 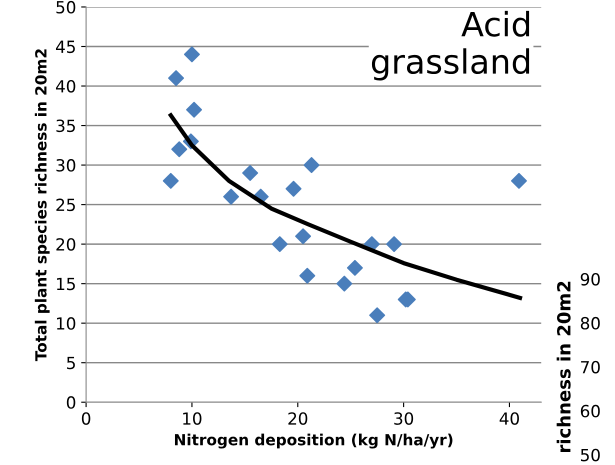 I want to click on y-tick-label: 30, so click(x=66, y=165).